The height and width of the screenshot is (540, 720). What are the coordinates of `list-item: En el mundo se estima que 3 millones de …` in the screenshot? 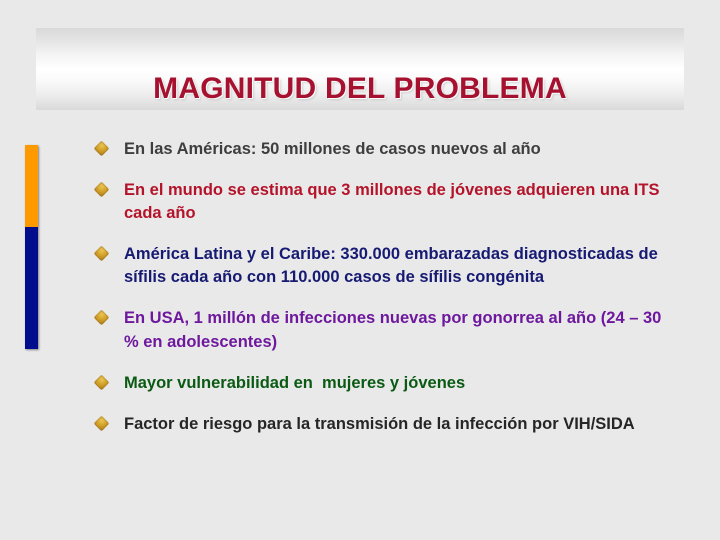 It's located at (384, 202).